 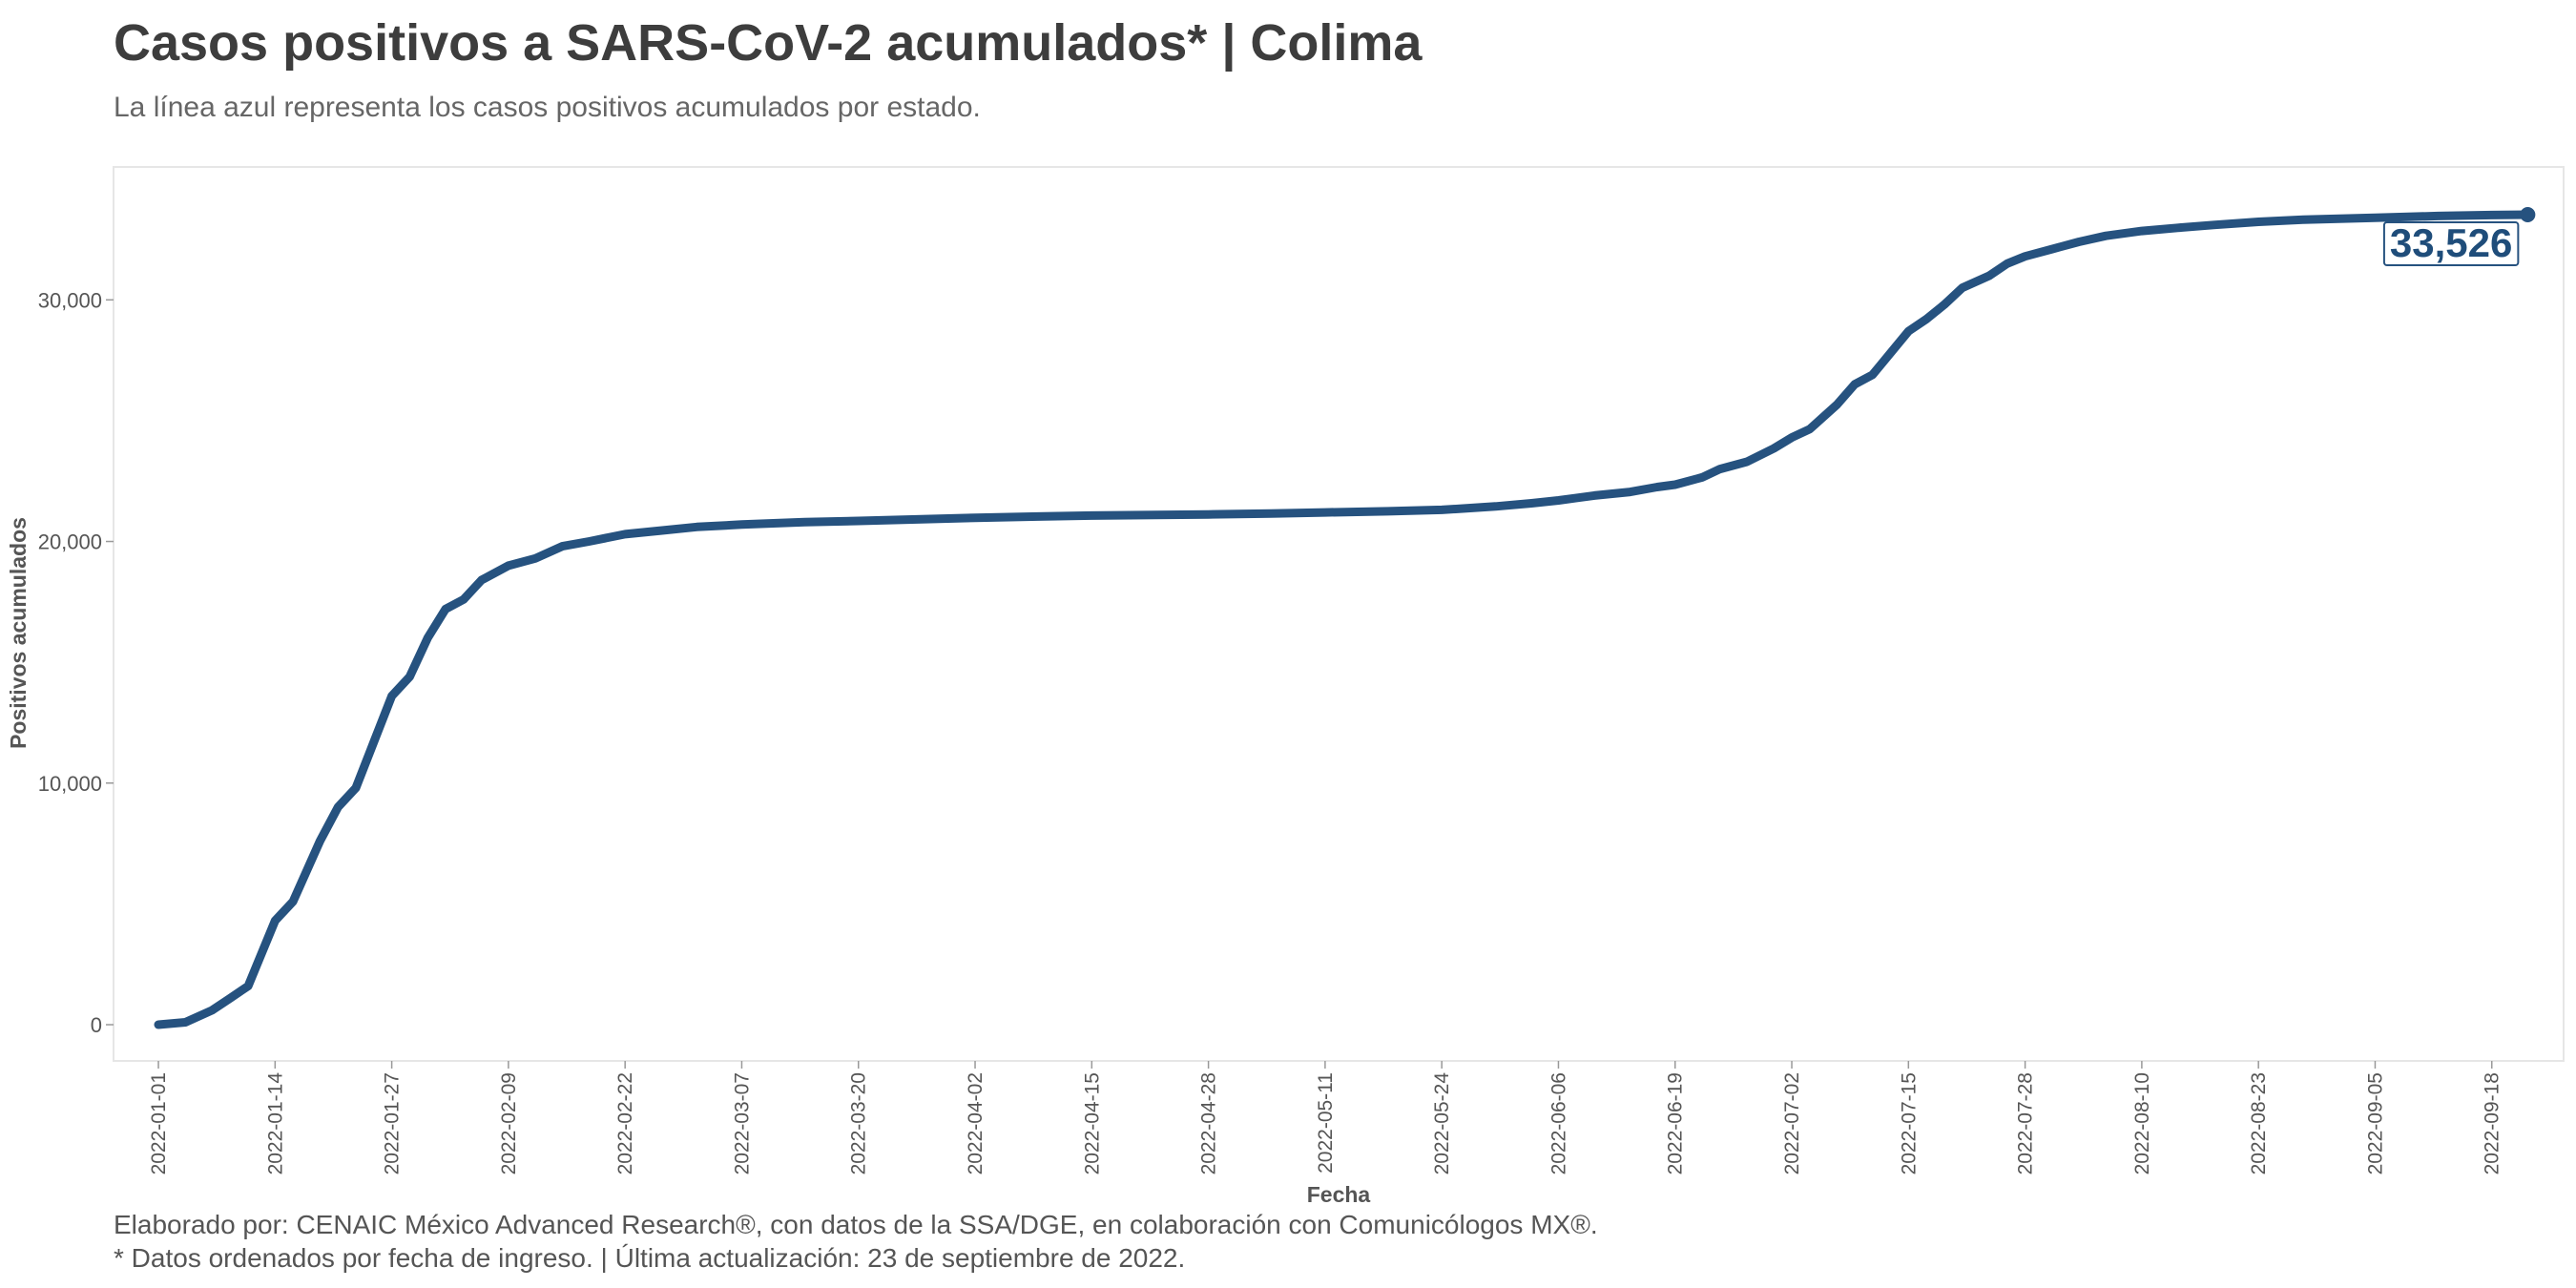 What do you see at coordinates (70, 542) in the screenshot?
I see `y-tick-label: 20,000` at bounding box center [70, 542].